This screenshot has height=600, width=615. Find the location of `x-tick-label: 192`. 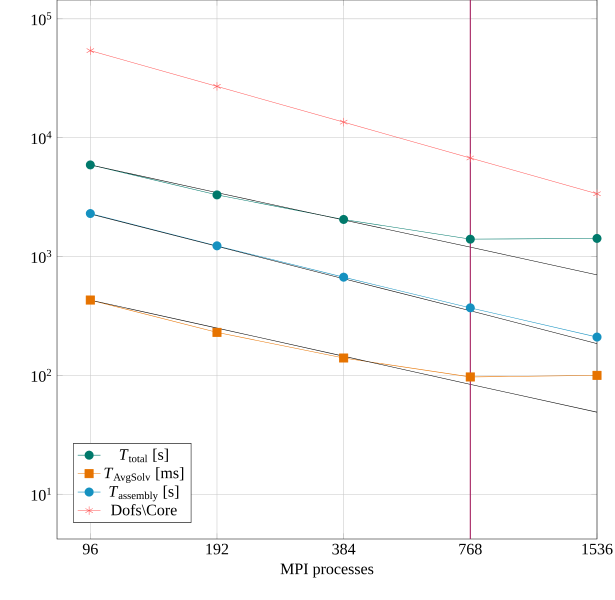

x-tick-label: 192 is located at coordinates (217, 549).